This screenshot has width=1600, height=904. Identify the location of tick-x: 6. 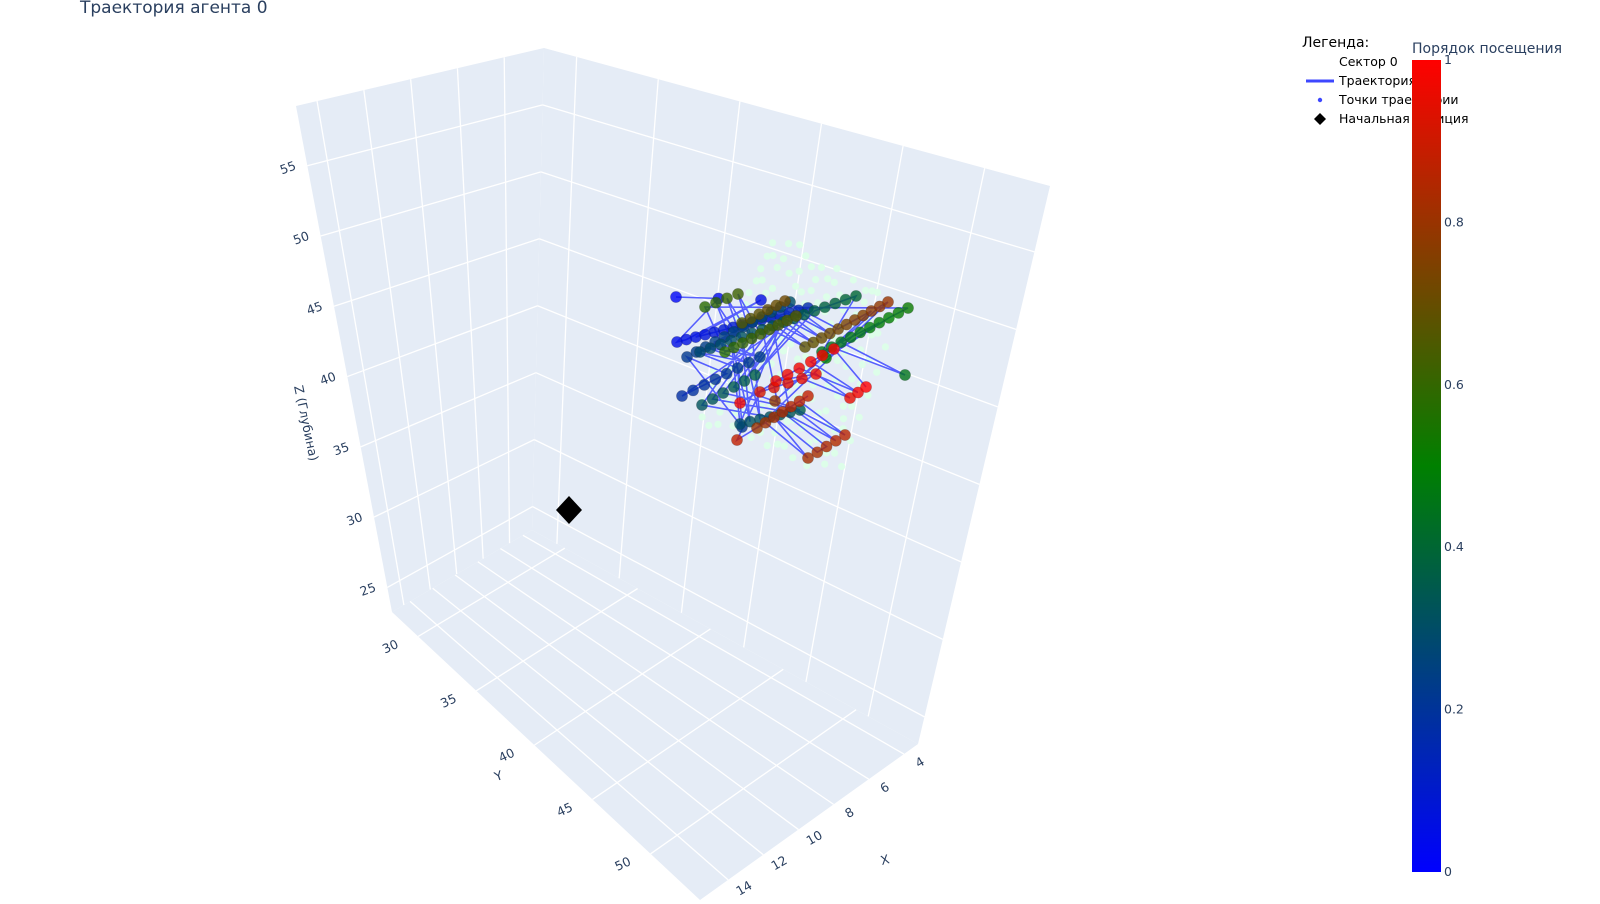
(884, 787).